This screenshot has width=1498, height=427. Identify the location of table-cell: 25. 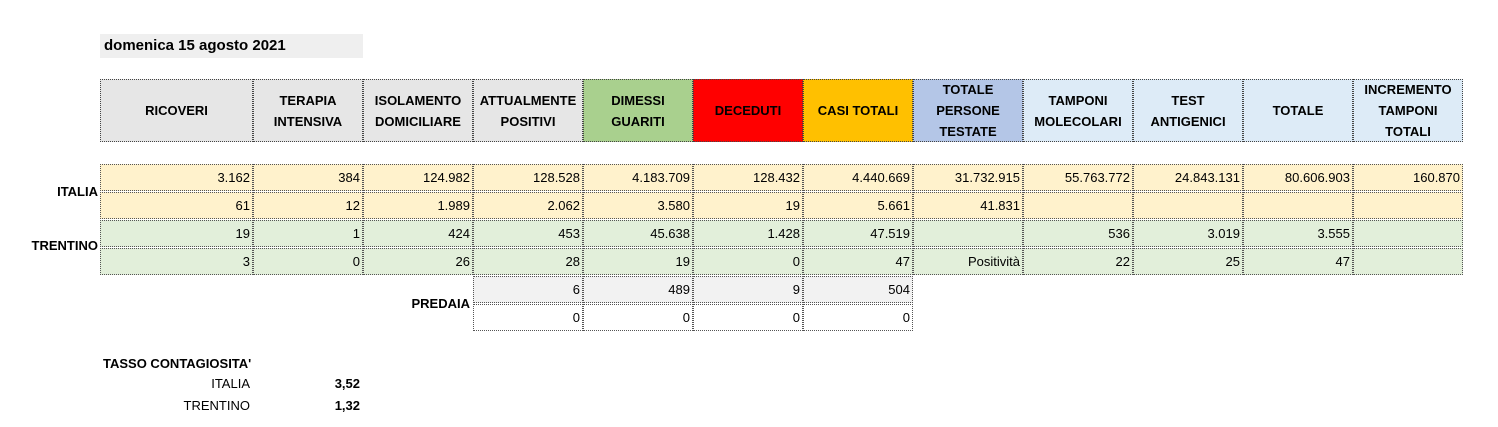
(1188, 261).